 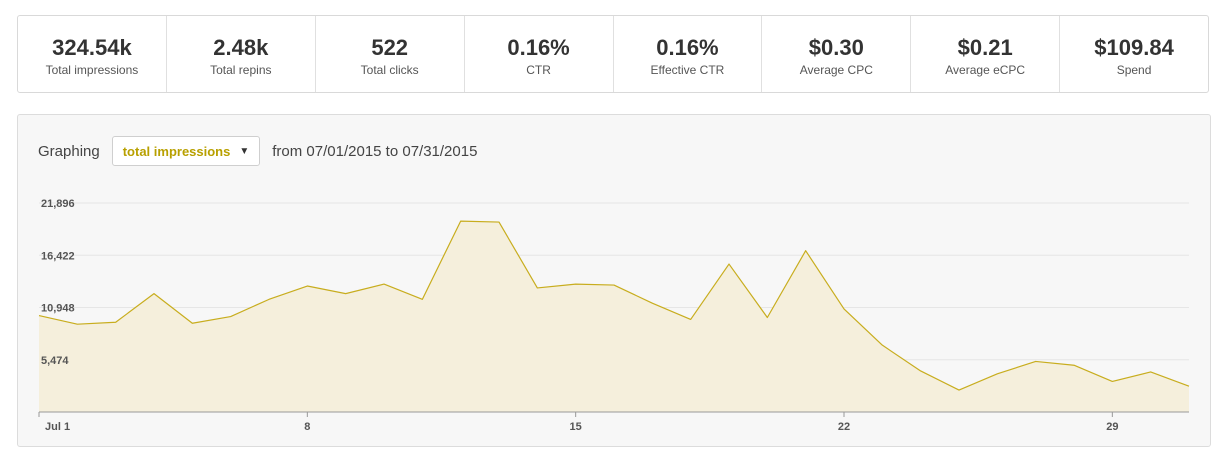 What do you see at coordinates (307, 427) in the screenshot?
I see `x-tick-label: 8` at bounding box center [307, 427].